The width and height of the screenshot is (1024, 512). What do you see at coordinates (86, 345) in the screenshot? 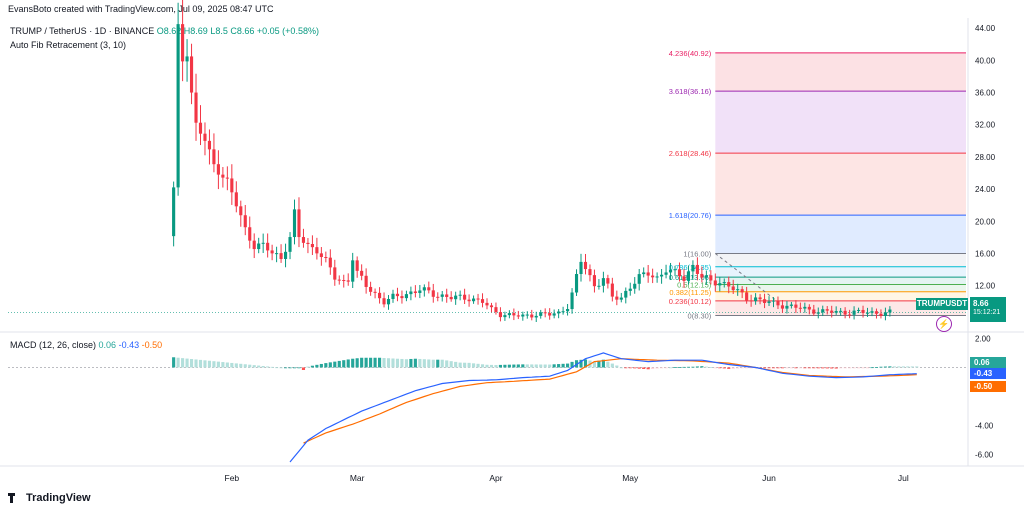
I see `macd-legend: MACD (12, 26, close) 0.06 -0.43 -0.50` at bounding box center [86, 345].